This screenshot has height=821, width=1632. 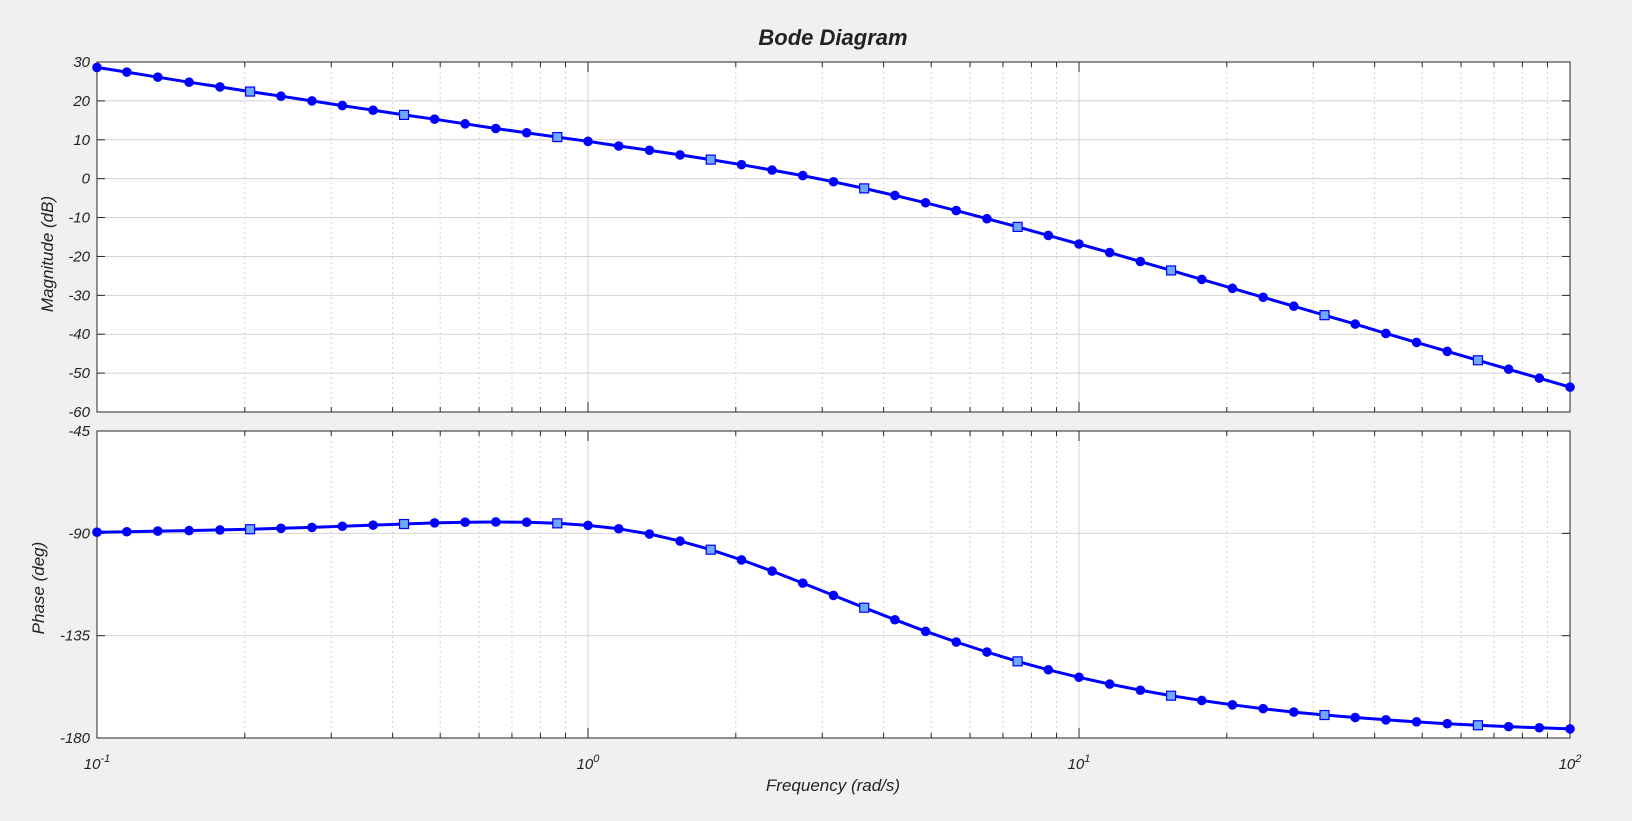 I want to click on magnitude-y-tick-label: -30, so click(x=79, y=295).